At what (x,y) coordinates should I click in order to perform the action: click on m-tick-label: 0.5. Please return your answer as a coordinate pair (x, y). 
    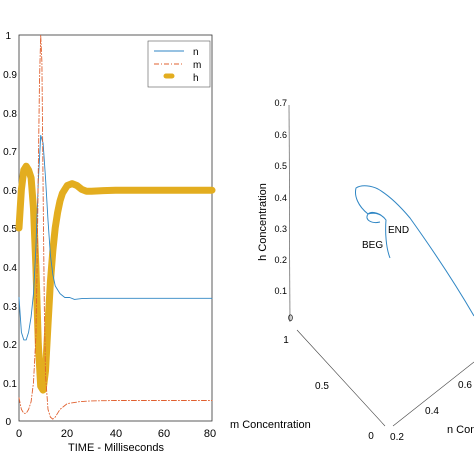
    Looking at the image, I should click on (322, 386).